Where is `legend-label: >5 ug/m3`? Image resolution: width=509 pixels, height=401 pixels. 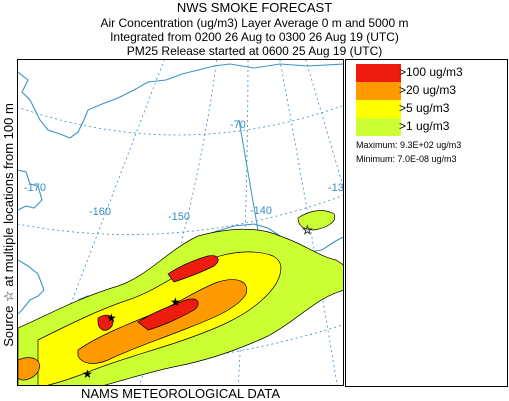 legend-label: >5 ug/m3 is located at coordinates (424, 108).